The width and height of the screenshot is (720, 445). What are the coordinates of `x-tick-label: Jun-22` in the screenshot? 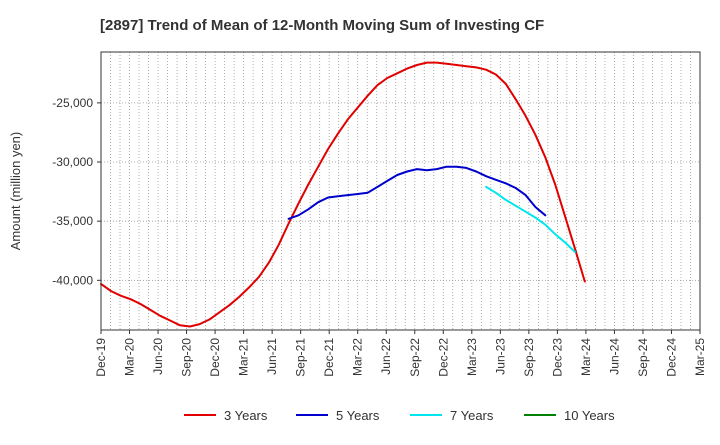 It's located at (386, 356).